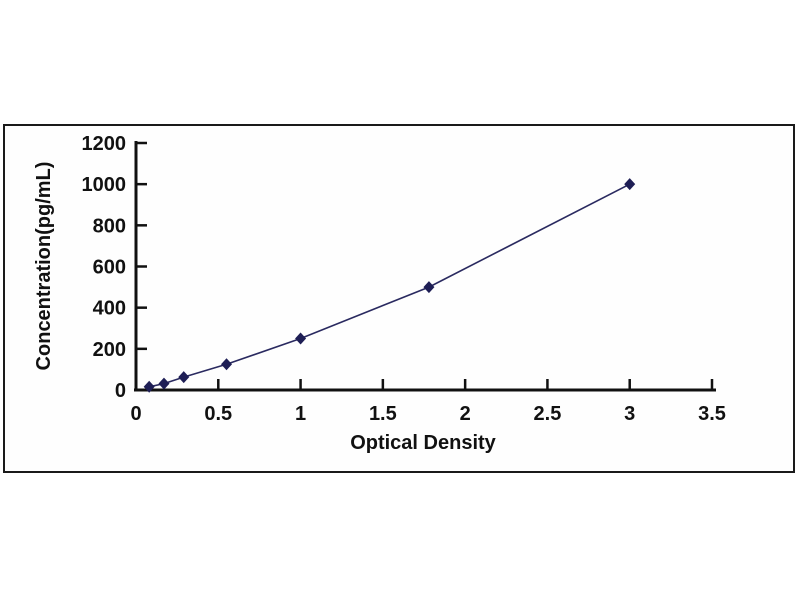  What do you see at coordinates (120, 391) in the screenshot?
I see `y-tick-label: 0` at bounding box center [120, 391].